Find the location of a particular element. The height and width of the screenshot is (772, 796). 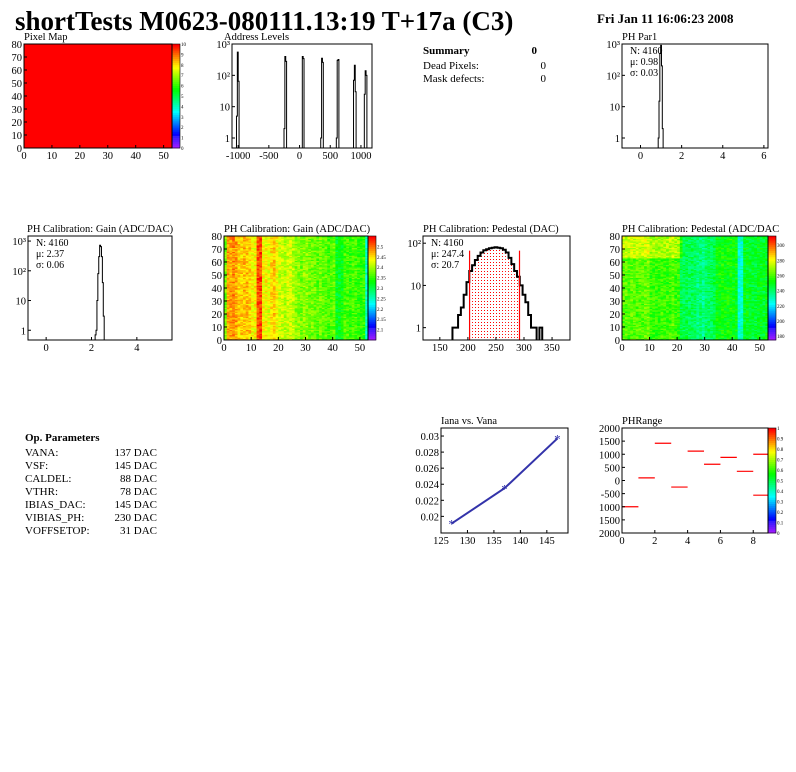

x-tick-label: 200 is located at coordinates (468, 348).